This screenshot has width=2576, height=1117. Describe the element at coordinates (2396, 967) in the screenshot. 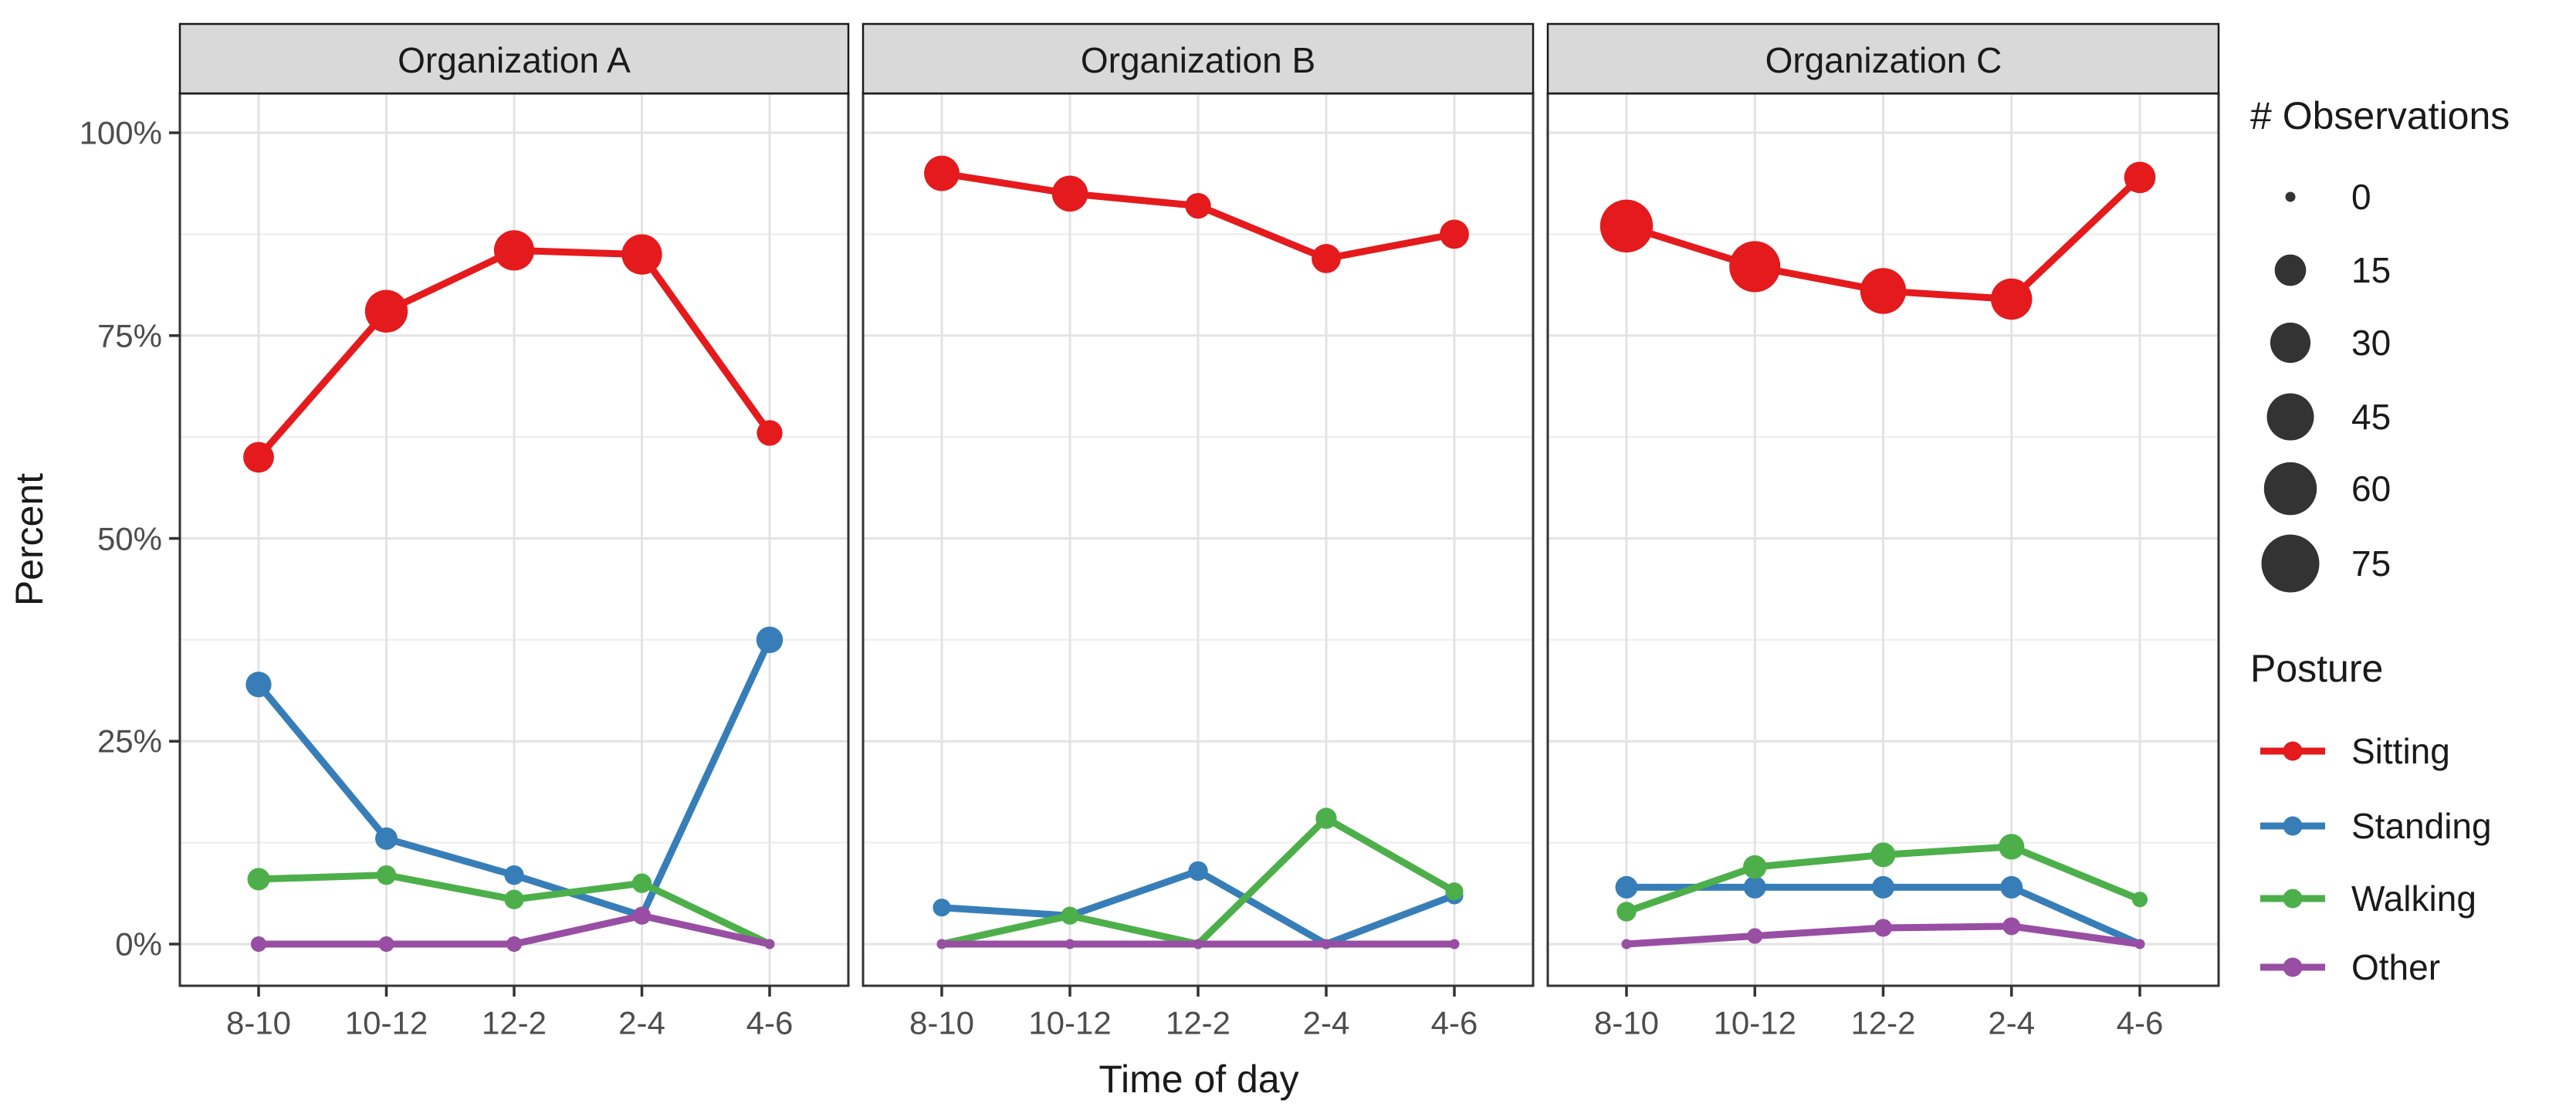

I see `color-legend-label-other: Other` at that location.